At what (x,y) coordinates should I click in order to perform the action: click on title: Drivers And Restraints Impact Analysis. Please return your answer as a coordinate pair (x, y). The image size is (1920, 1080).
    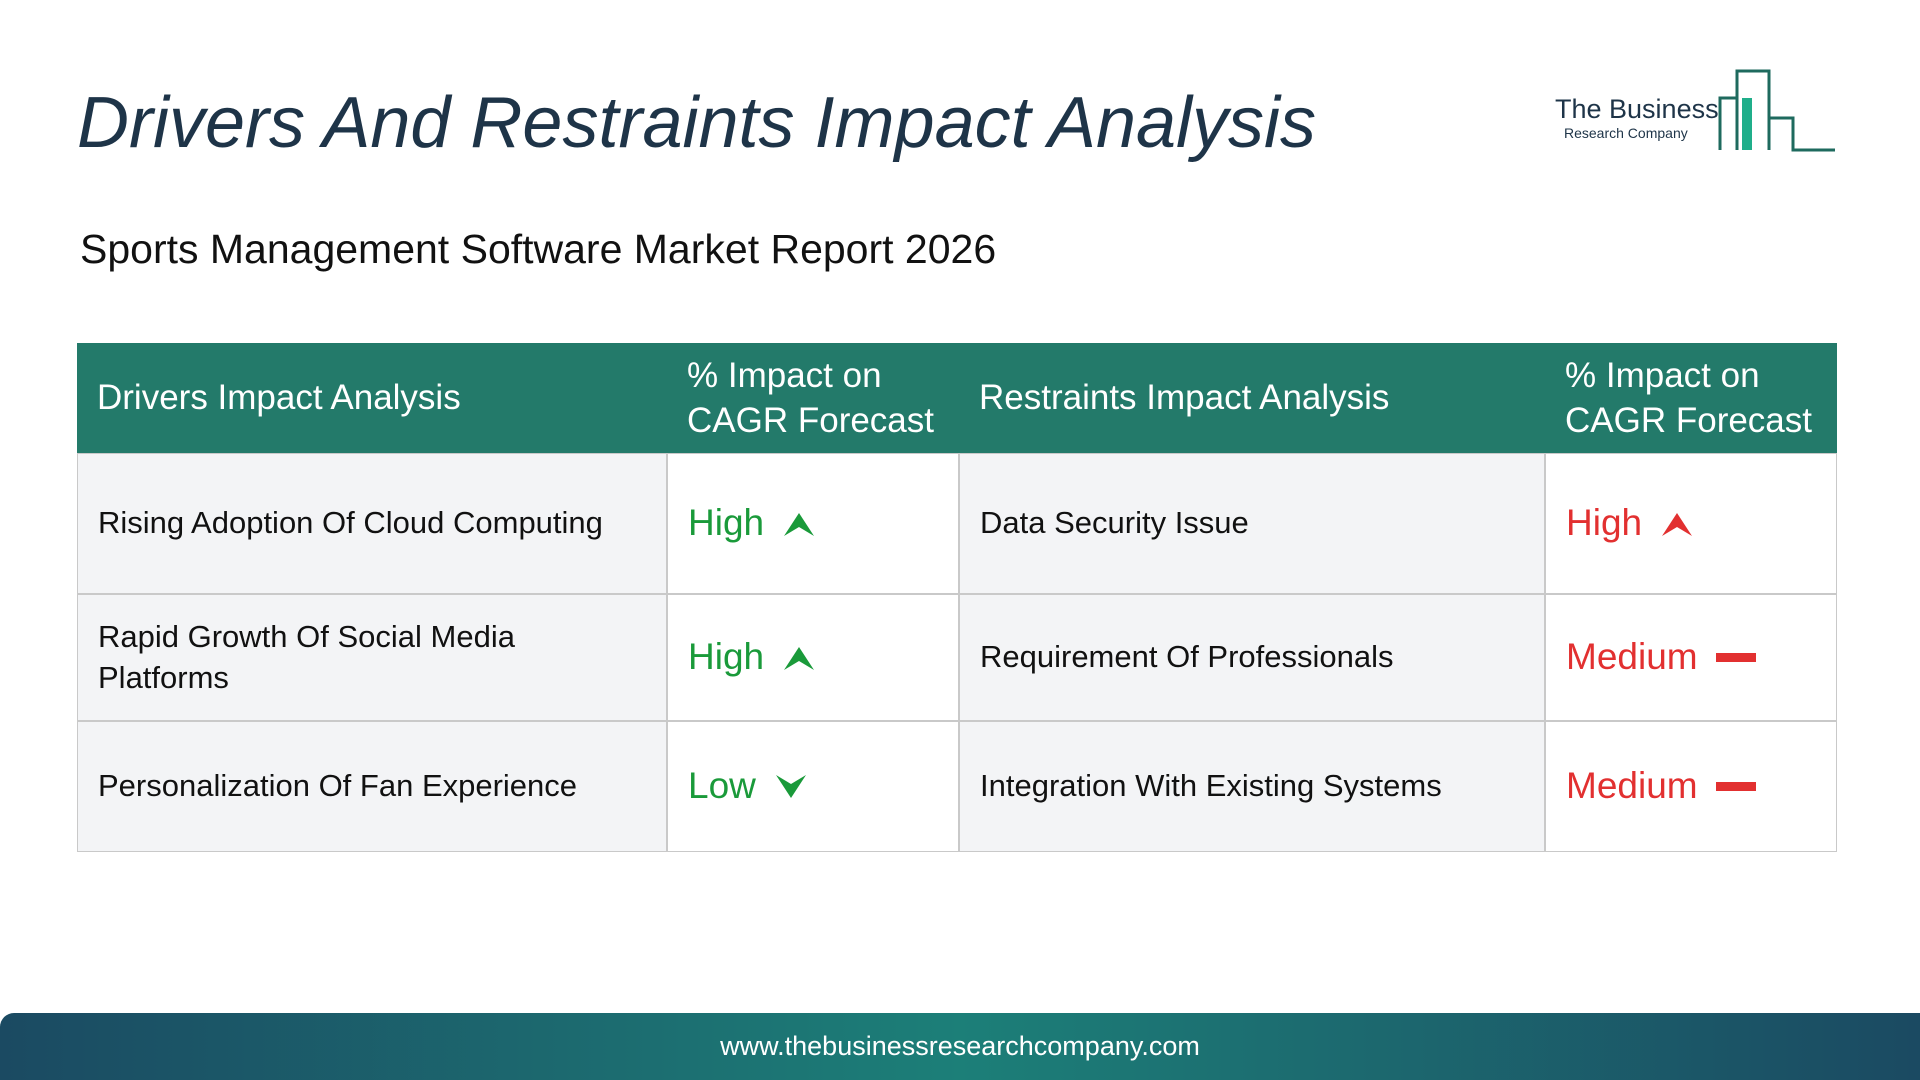
    Looking at the image, I should click on (697, 123).